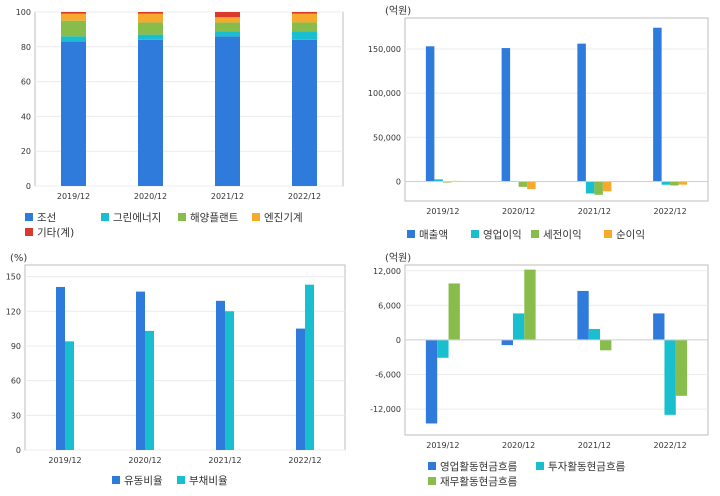 This screenshot has width=720, height=496. I want to click on y-tick-label: 40, so click(26, 116).